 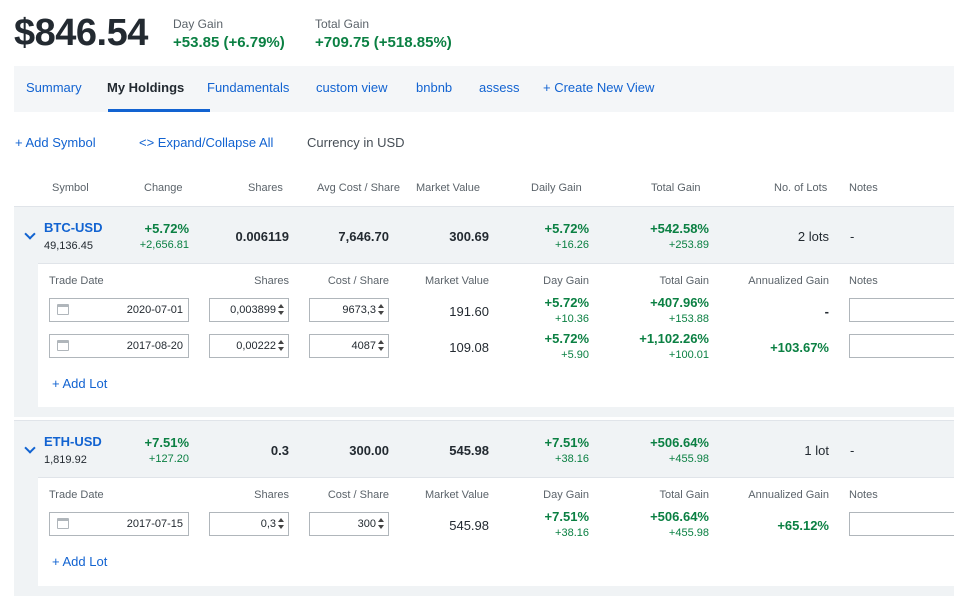 What do you see at coordinates (566, 495) in the screenshot?
I see `lot-col-day-gain: Day Gain` at bounding box center [566, 495].